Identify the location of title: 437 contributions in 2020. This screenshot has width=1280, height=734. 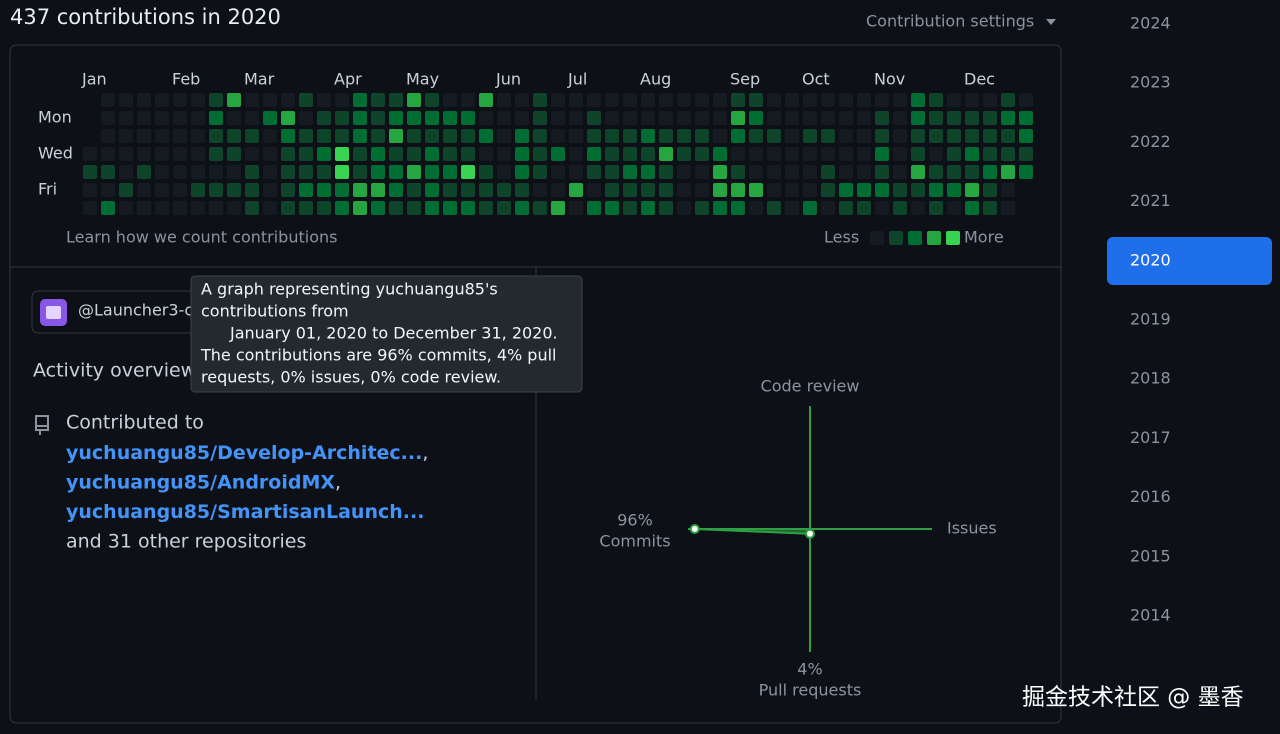
(145, 17).